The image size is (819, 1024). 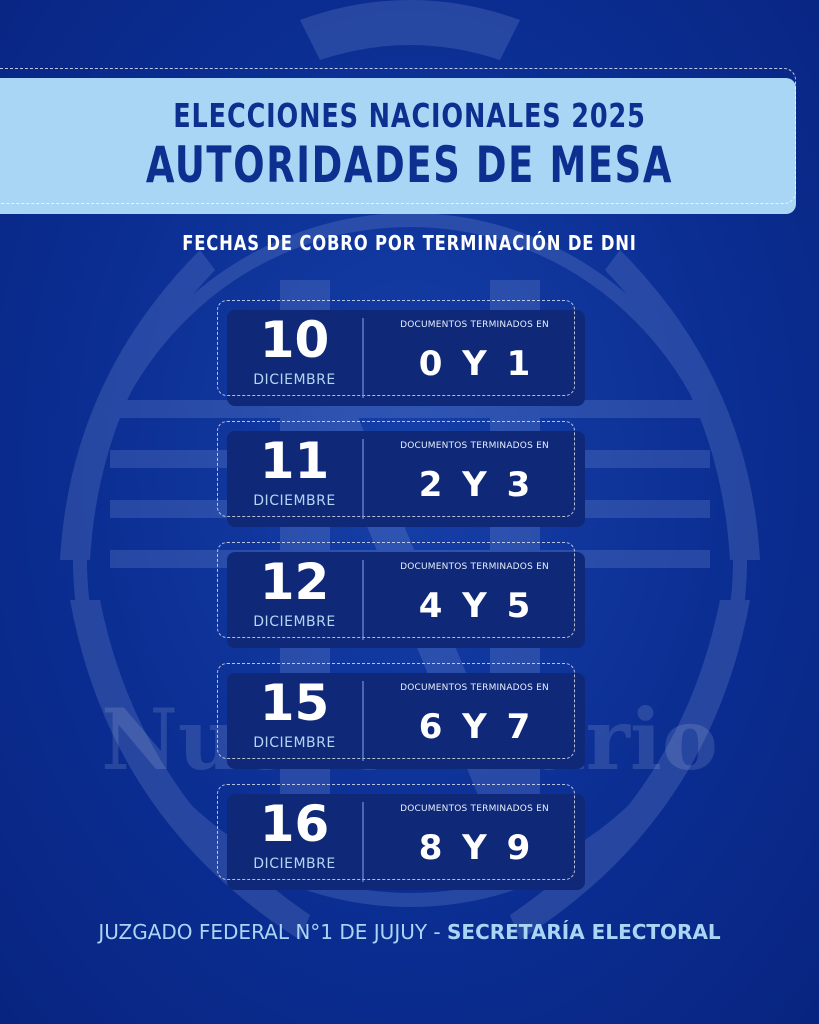 I want to click on card-day: 15, so click(x=294, y=703).